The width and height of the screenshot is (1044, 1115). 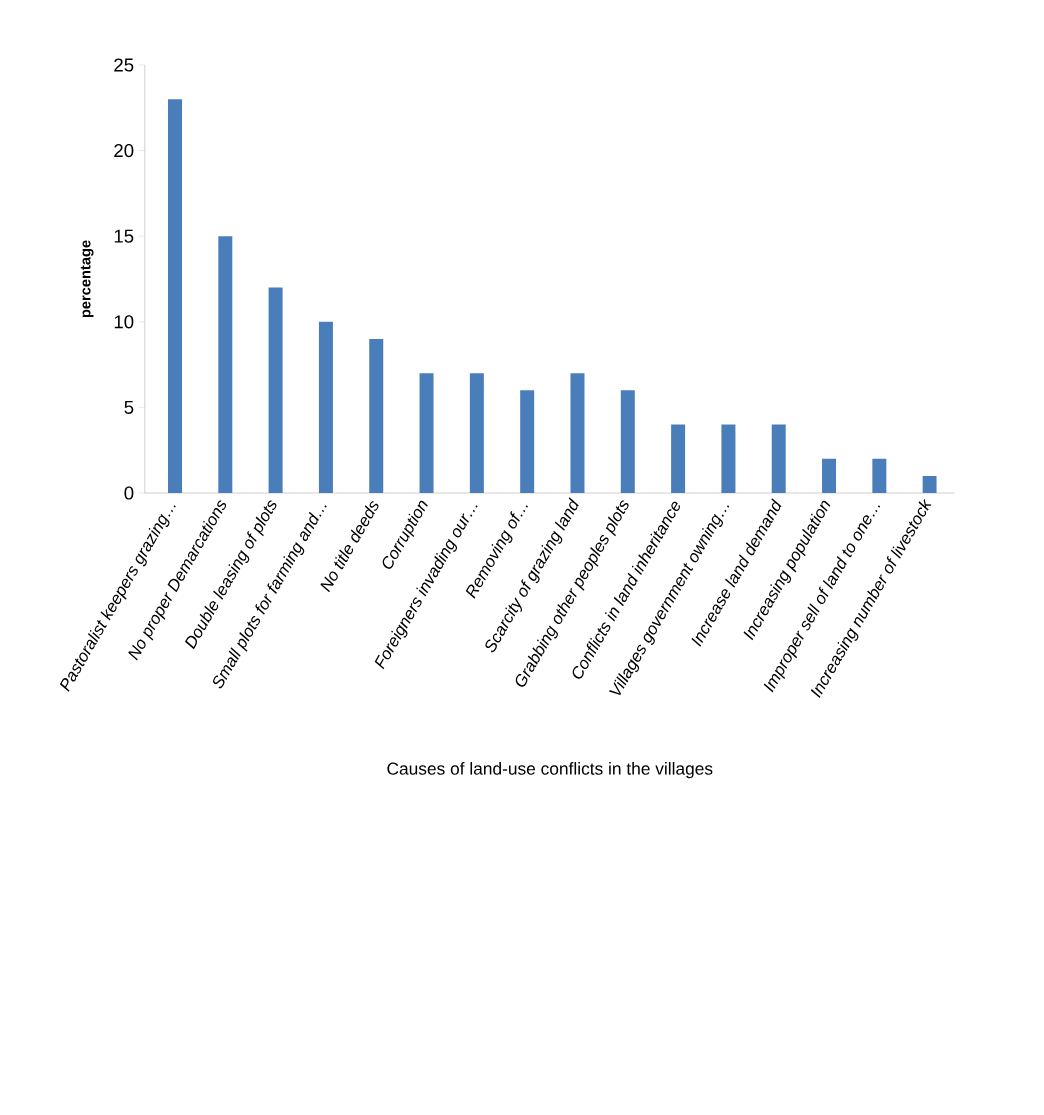 What do you see at coordinates (129, 407) in the screenshot?
I see `y-tick-label: 5` at bounding box center [129, 407].